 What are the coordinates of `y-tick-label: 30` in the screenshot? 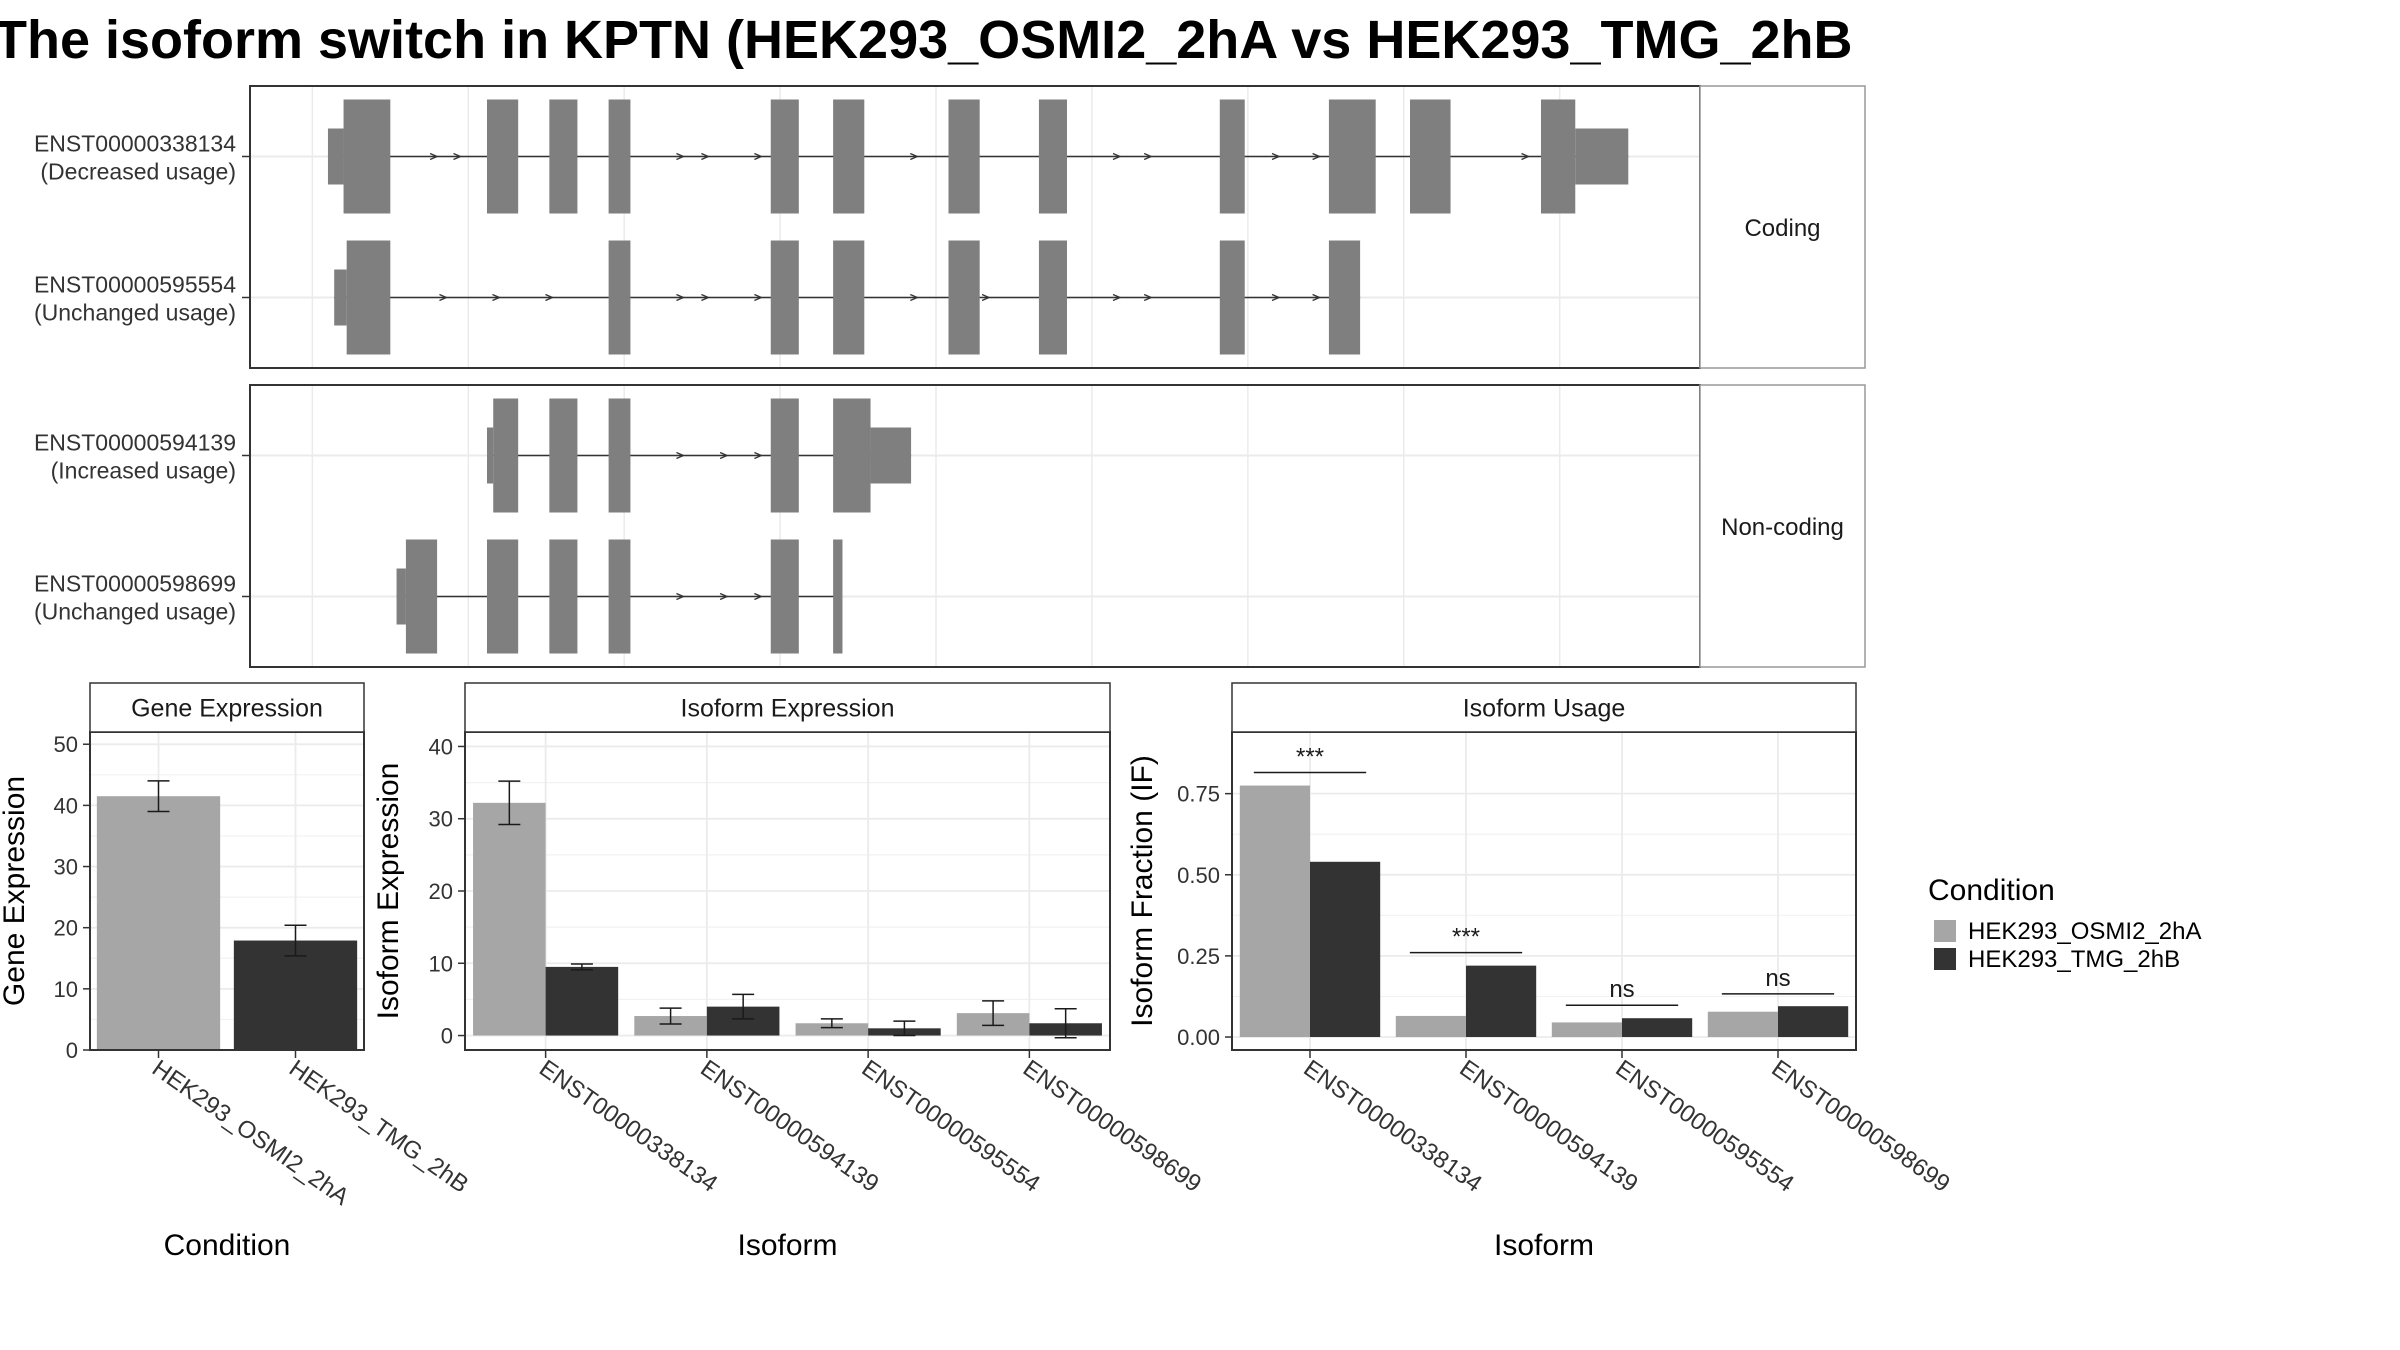 It's located at (441, 819).